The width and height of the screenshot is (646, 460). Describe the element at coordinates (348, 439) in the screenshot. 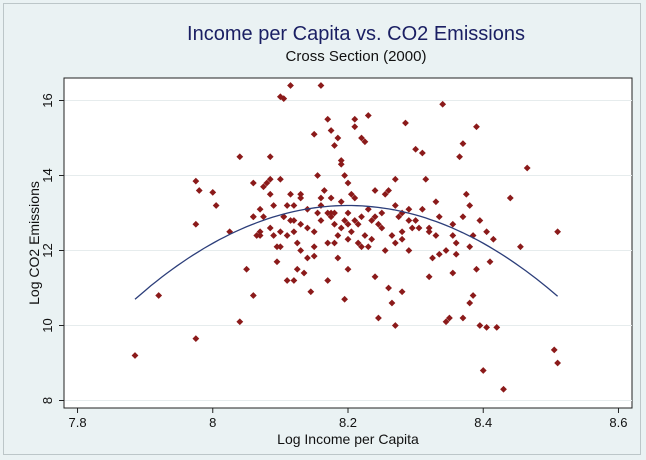

I see `x-axis-label: Log Income per Capita` at that location.